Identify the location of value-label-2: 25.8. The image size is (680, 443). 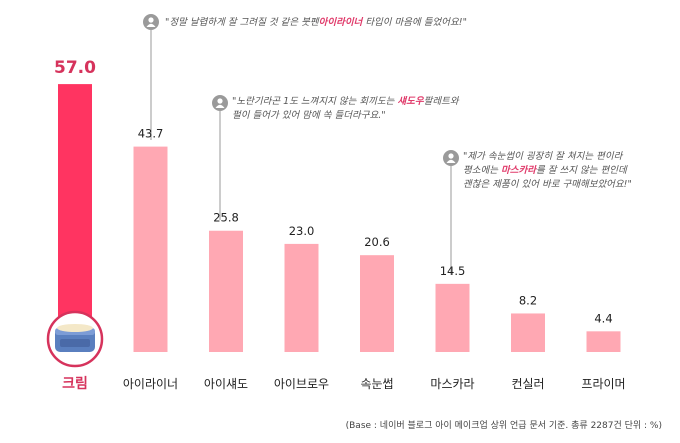
(226, 218).